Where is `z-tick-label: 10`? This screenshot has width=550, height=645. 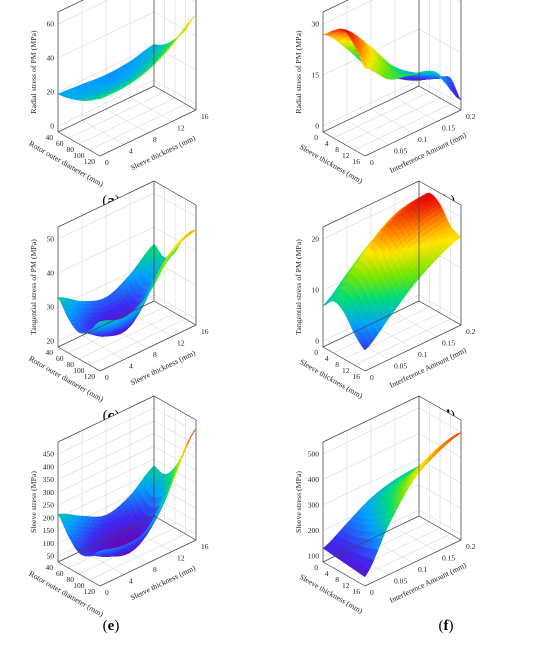 z-tick-label: 10 is located at coordinates (316, 290).